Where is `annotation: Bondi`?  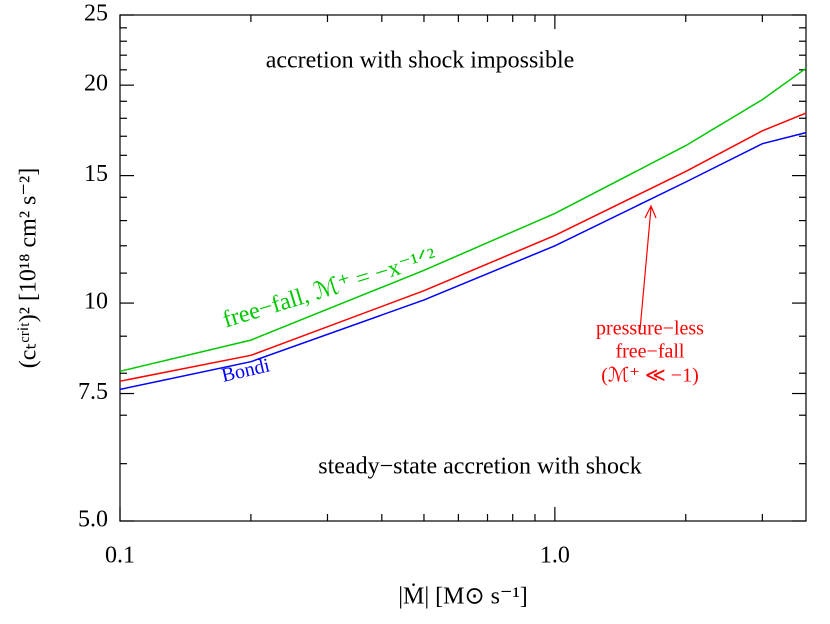 annotation: Bondi is located at coordinates (245, 370).